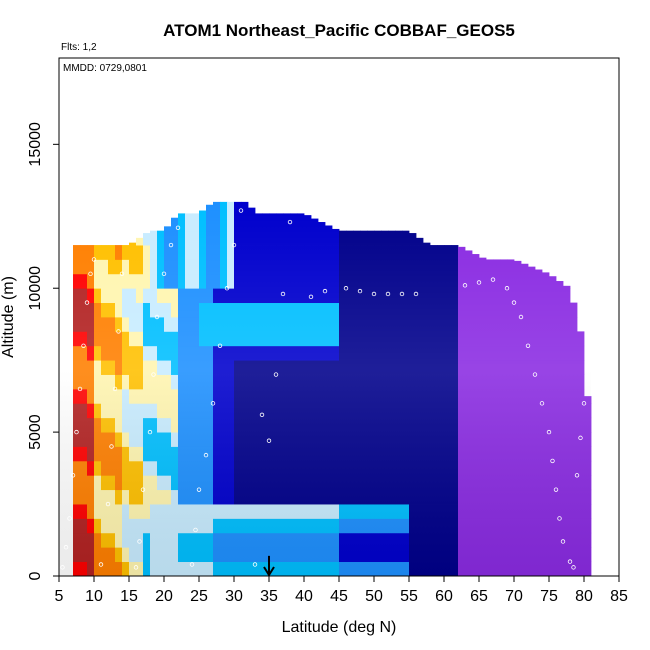 This screenshot has height=650, width=650. What do you see at coordinates (514, 596) in the screenshot?
I see `x-tick-label: 70` at bounding box center [514, 596].